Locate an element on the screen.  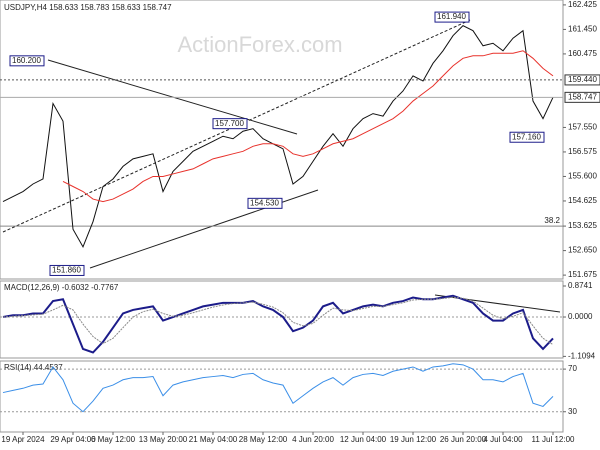
y-tick-label: 0.8741 is located at coordinates (580, 285).